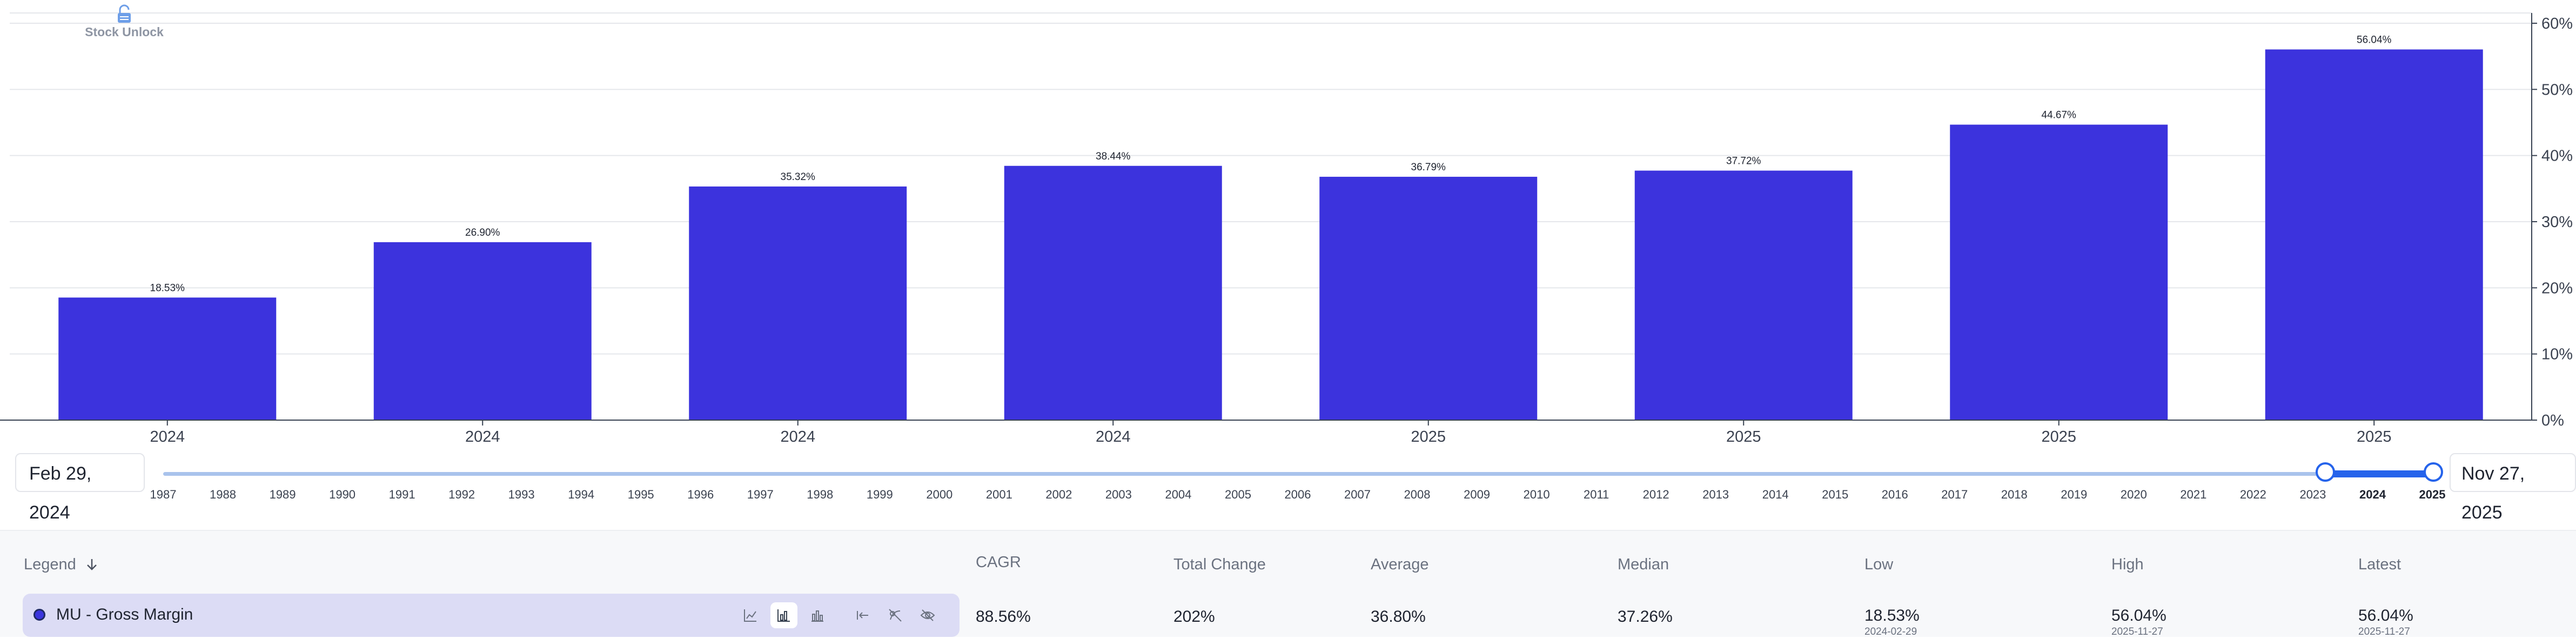  What do you see at coordinates (2513, 488) in the screenshot?
I see `end-date-field: Nov 27, 2025` at bounding box center [2513, 488].